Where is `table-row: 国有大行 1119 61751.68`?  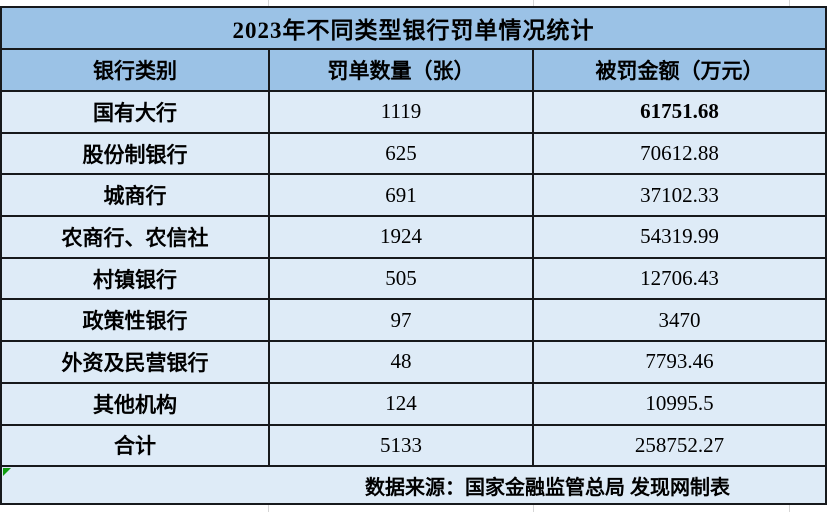
table-row: 国有大行 1119 61751.68 is located at coordinates (414, 112).